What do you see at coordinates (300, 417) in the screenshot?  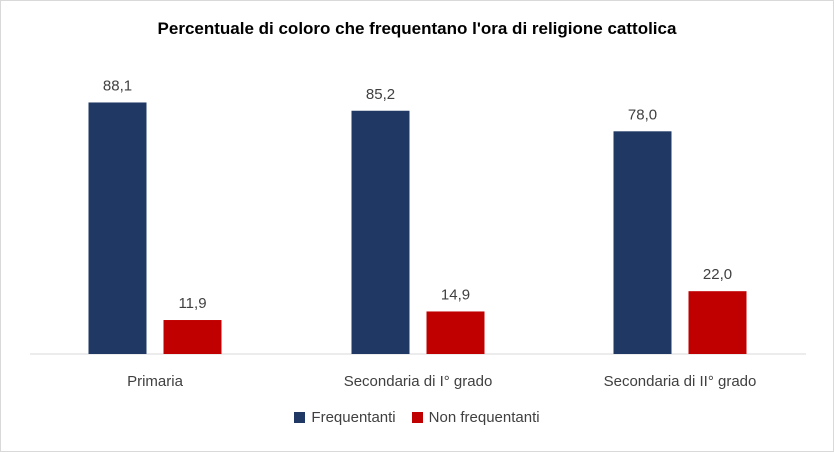 I see `legend-swatch-frequentanti` at bounding box center [300, 417].